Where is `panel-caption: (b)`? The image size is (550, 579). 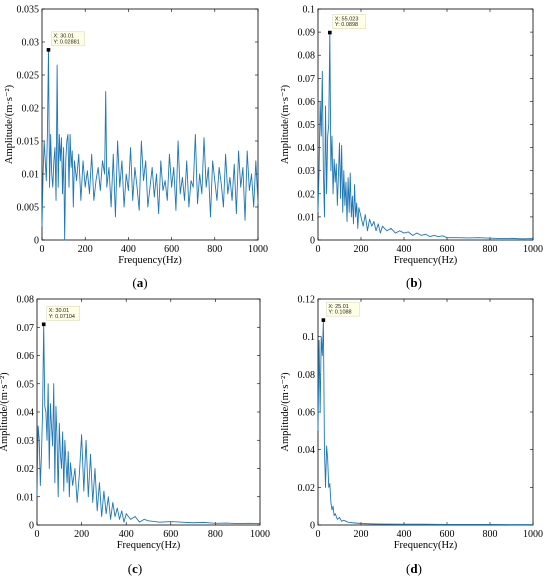 panel-caption: (b) is located at coordinates (414, 282).